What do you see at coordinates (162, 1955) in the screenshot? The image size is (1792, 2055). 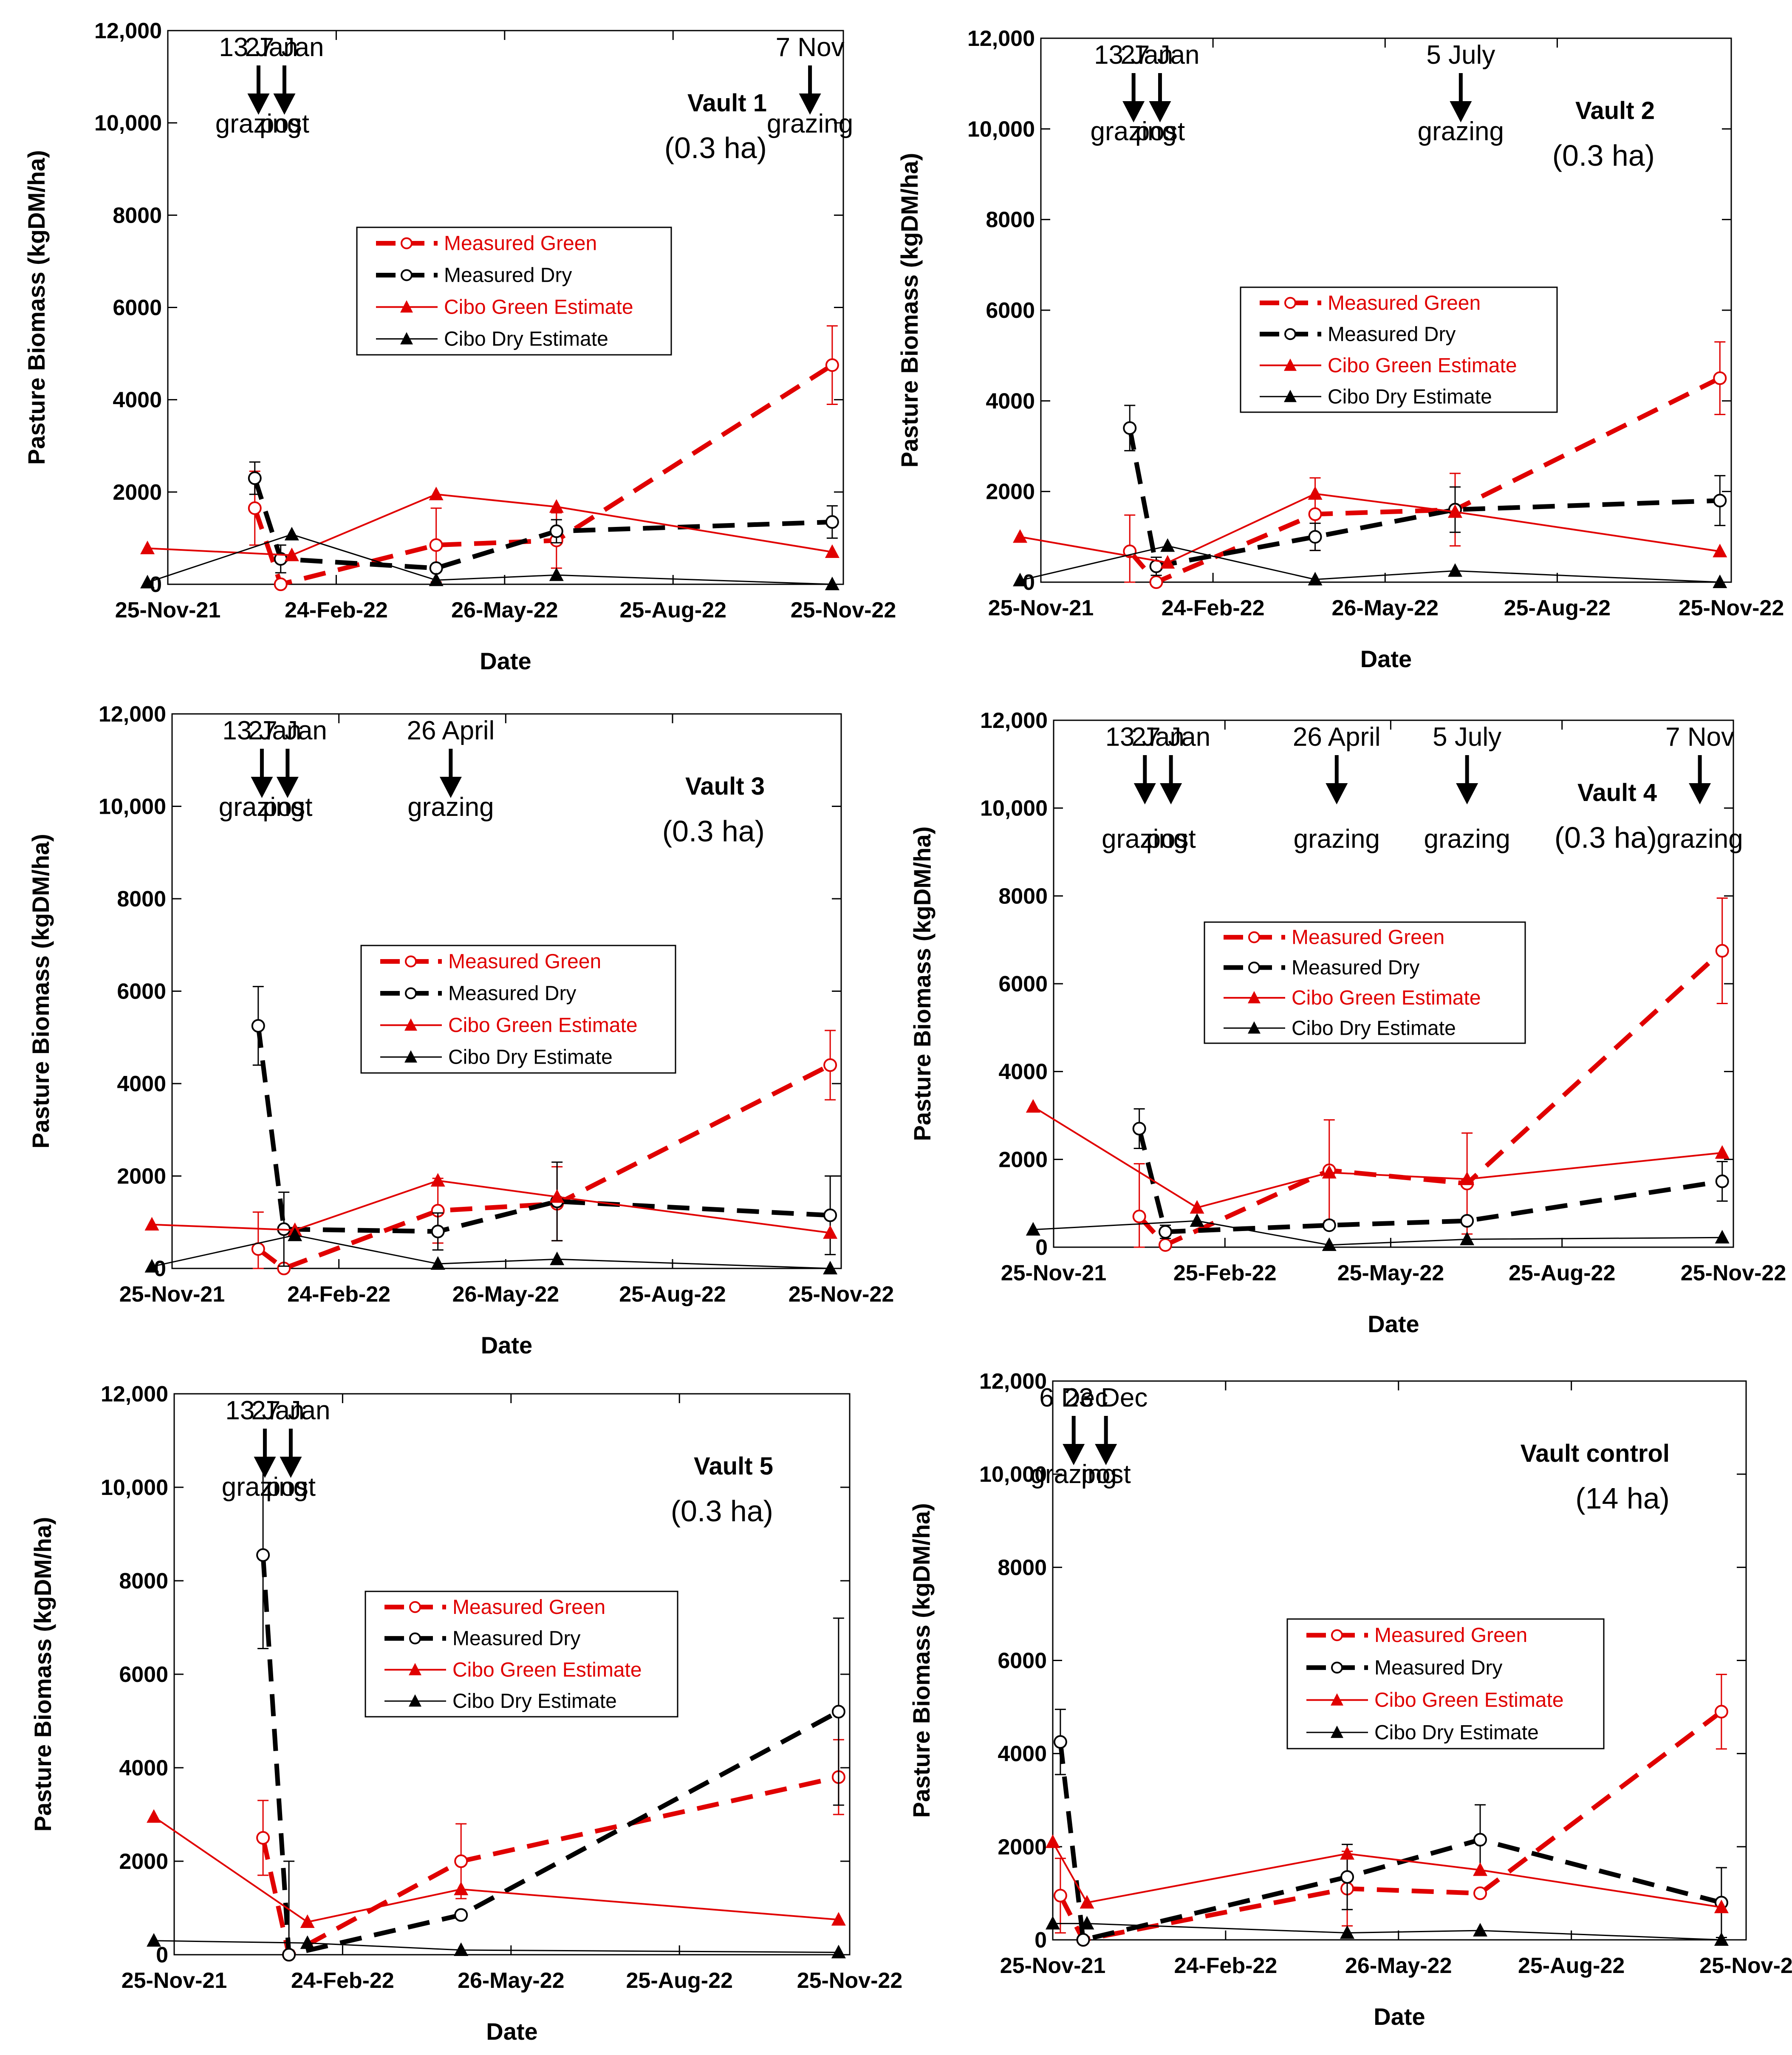 I see `y-tick-label: 0` at bounding box center [162, 1955].